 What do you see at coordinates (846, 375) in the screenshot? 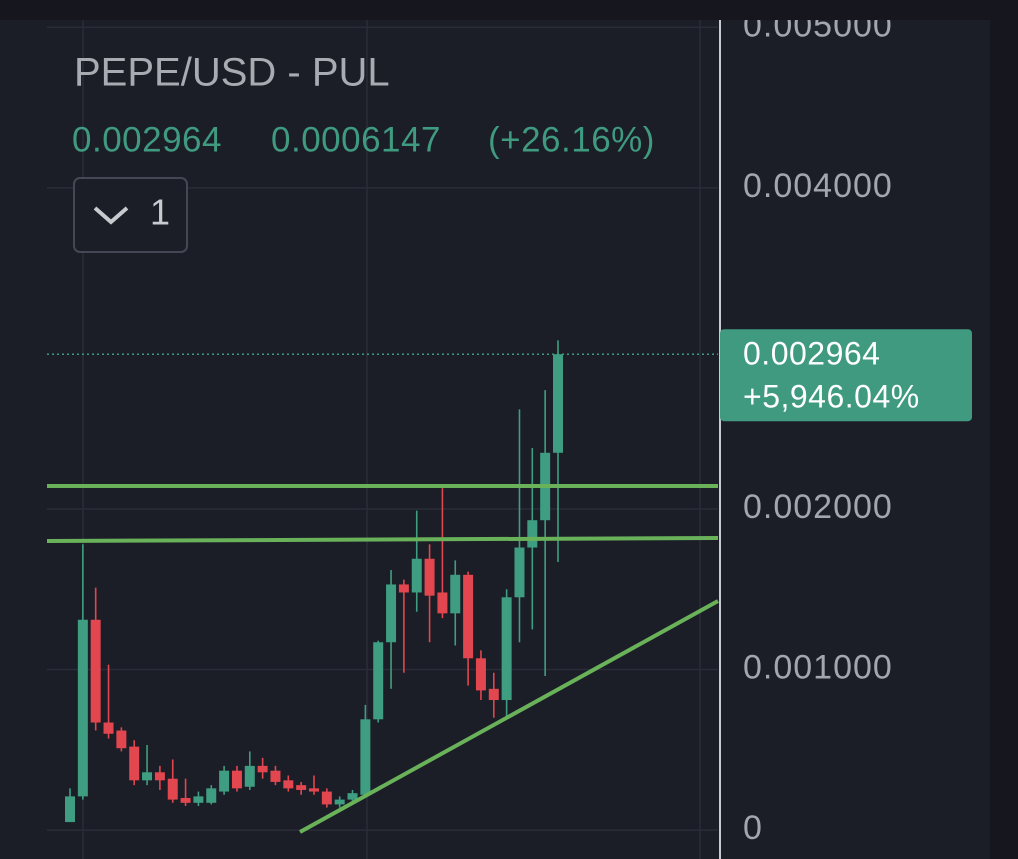
I see `price-tag` at bounding box center [846, 375].